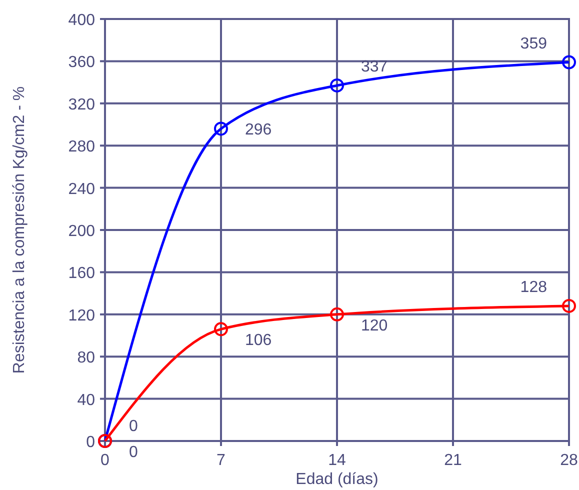  What do you see at coordinates (258, 341) in the screenshot?
I see `data-label: 106` at bounding box center [258, 341].